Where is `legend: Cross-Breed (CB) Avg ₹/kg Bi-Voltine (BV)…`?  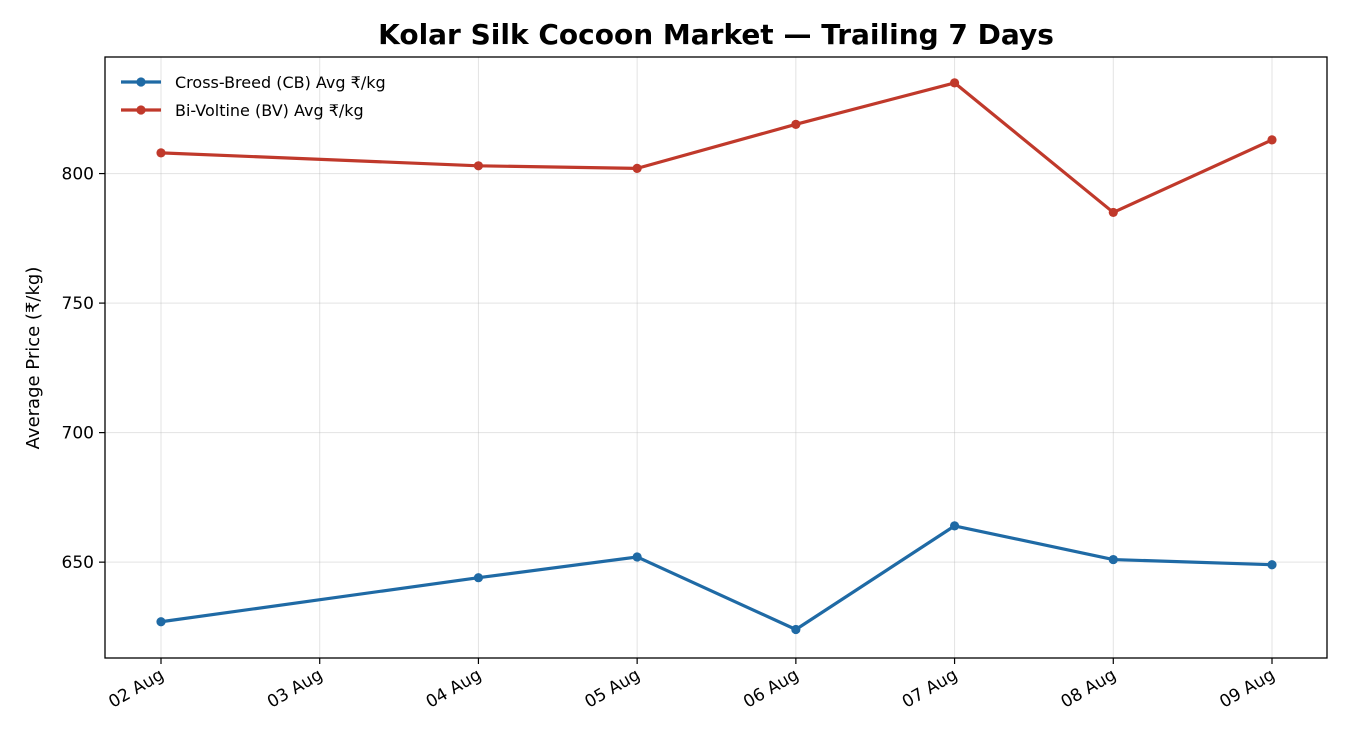 legend: Cross-Breed (CB) Avg ₹/kg Bi-Voltine (BV)… is located at coordinates (253, 96).